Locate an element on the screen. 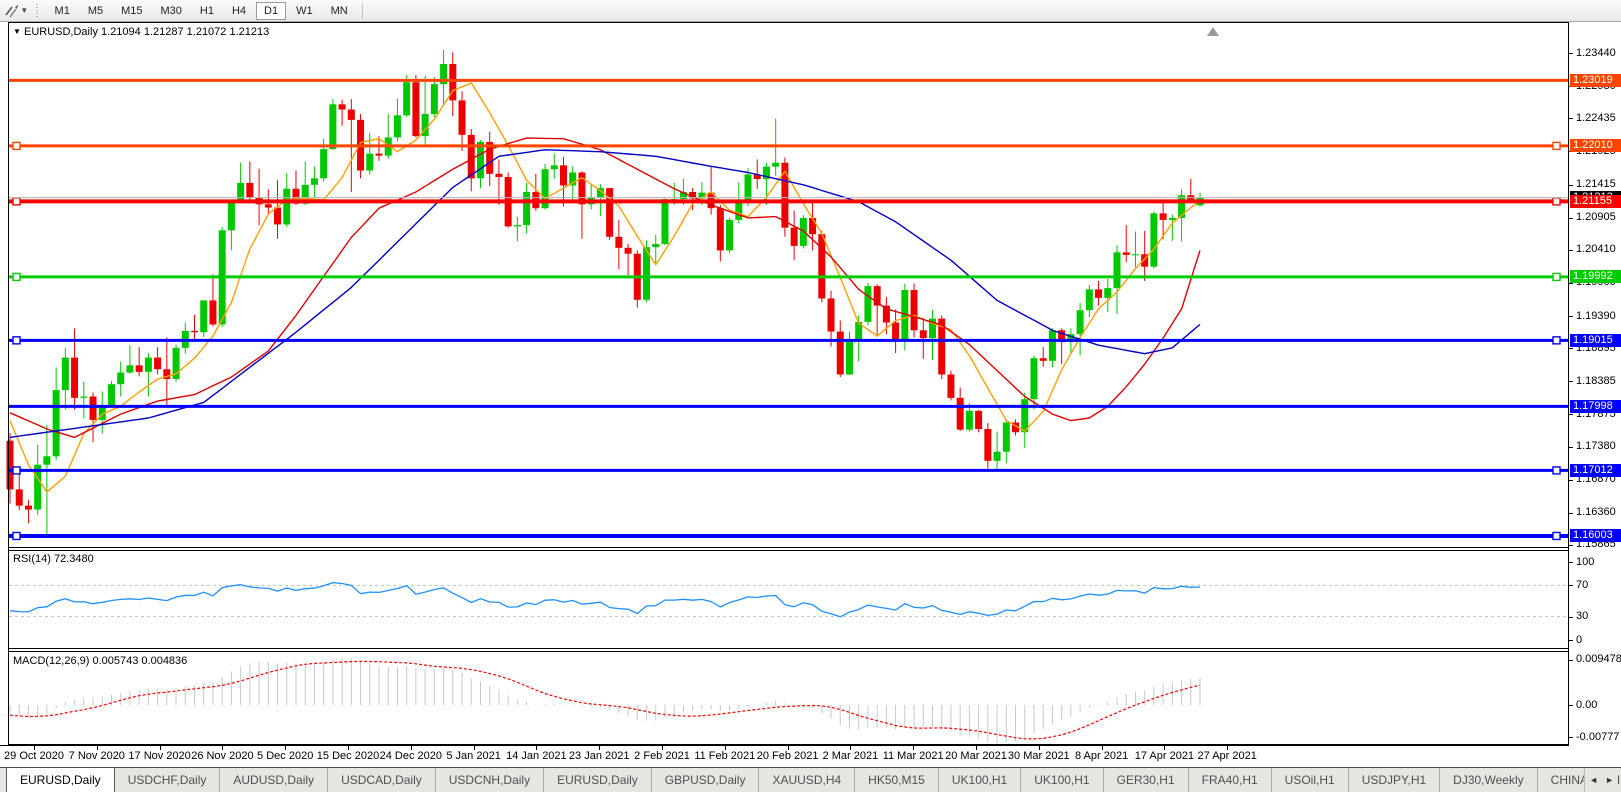 The height and width of the screenshot is (792, 1621). chart-tab: USDCAD,Daily is located at coordinates (381, 779).